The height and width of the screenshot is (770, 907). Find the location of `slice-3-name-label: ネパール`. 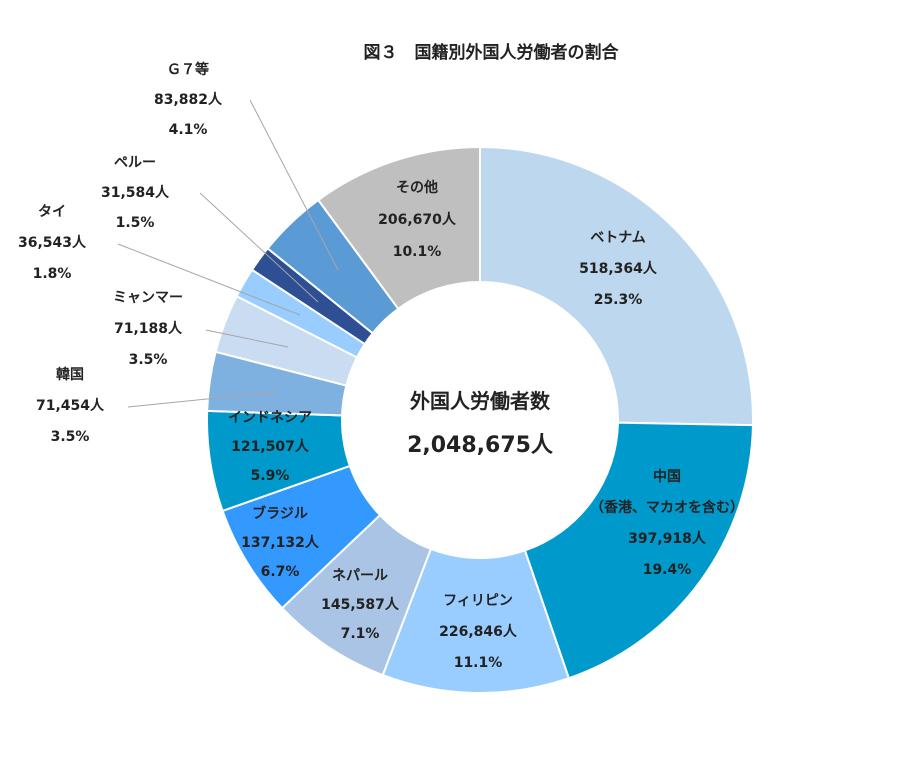

slice-3-name-label: ネパール is located at coordinates (360, 576).